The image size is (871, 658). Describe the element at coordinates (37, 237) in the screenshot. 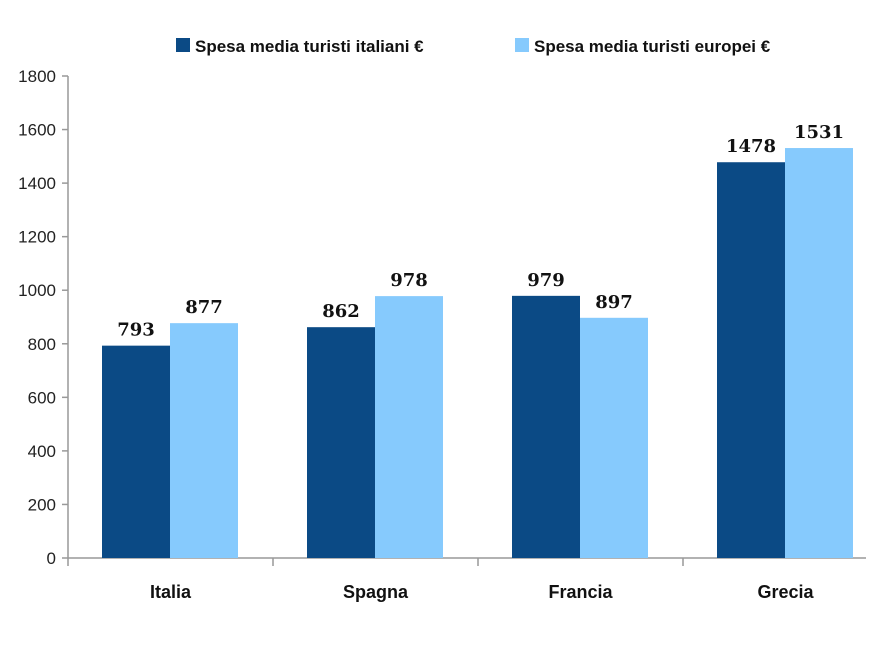

I see `y-tick-label: 1200` at that location.